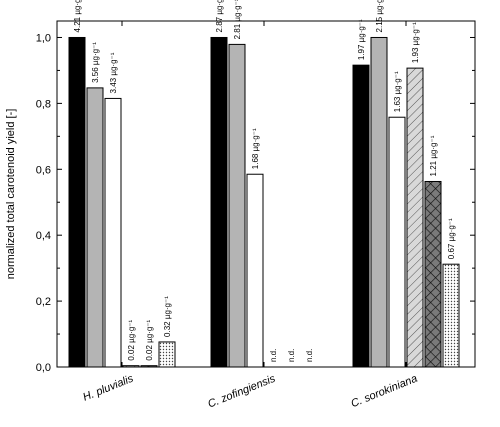 This screenshot has width=500, height=427. Describe the element at coordinates (43, 104) in the screenshot. I see `y-tick-label: 0,8` at that location.